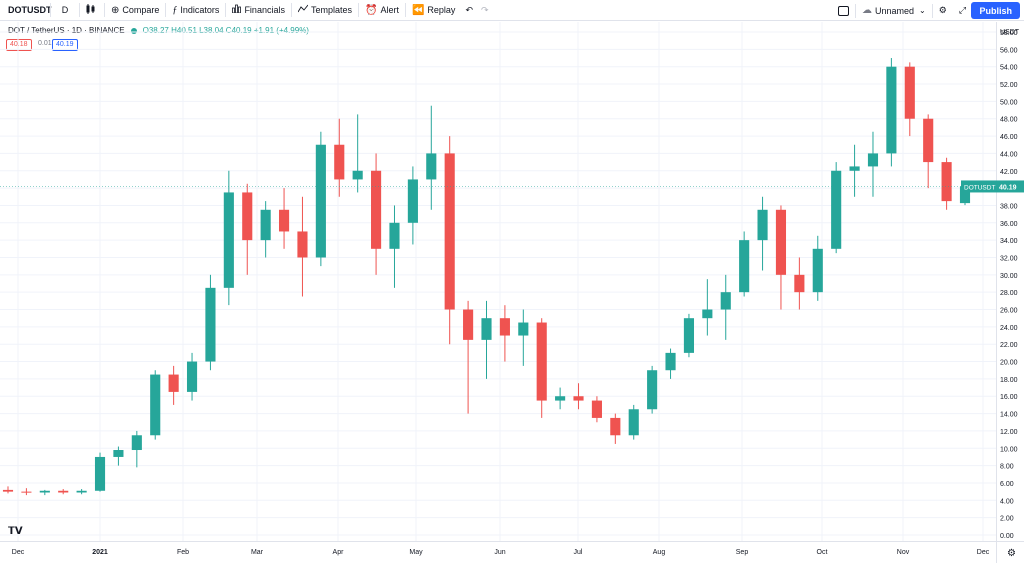 This screenshot has height=563, width=1024. What do you see at coordinates (1009, 33) in the screenshot?
I see `price-tick-label: 58.00` at bounding box center [1009, 33].